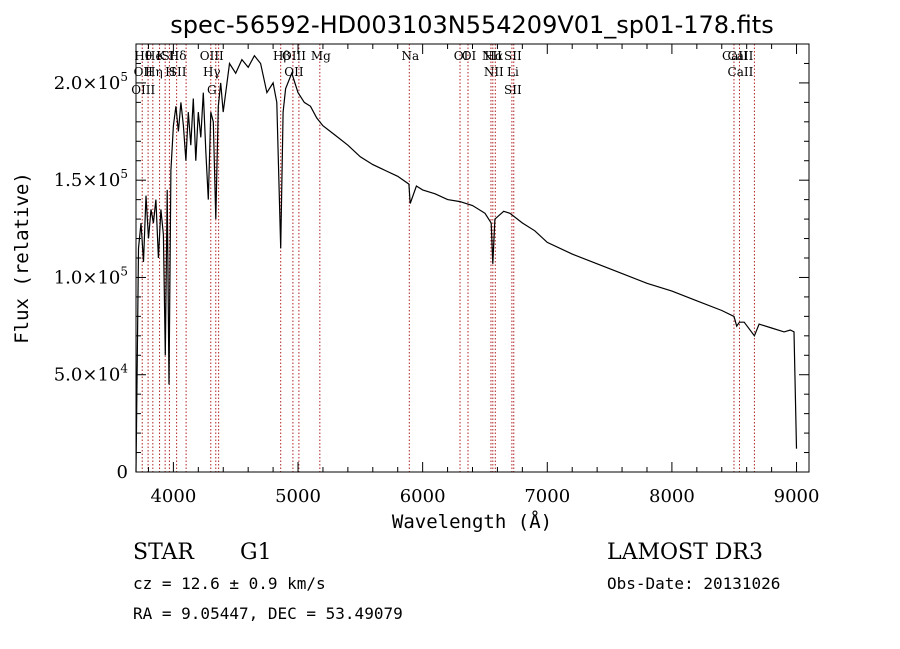  Describe the element at coordinates (87, 375) in the screenshot. I see `y-tick-mantissa: 5.0×10` at that location.